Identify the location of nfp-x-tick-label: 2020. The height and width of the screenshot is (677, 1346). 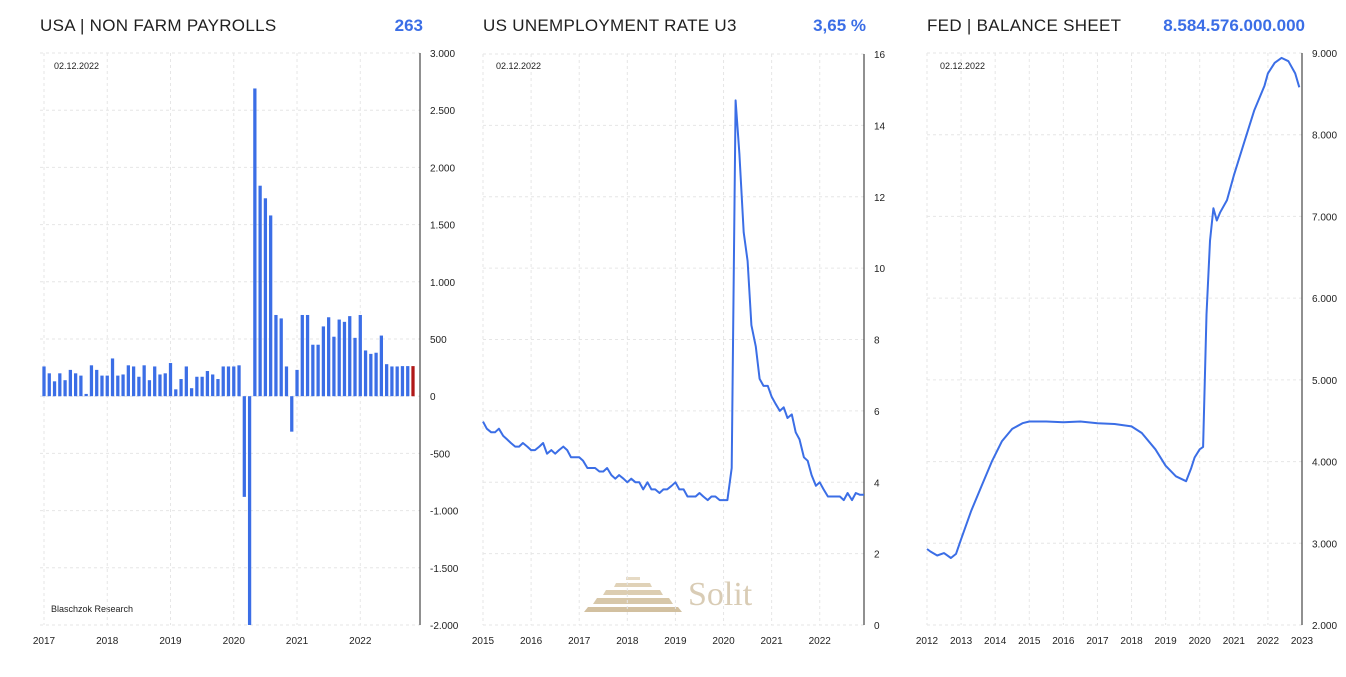
(234, 641).